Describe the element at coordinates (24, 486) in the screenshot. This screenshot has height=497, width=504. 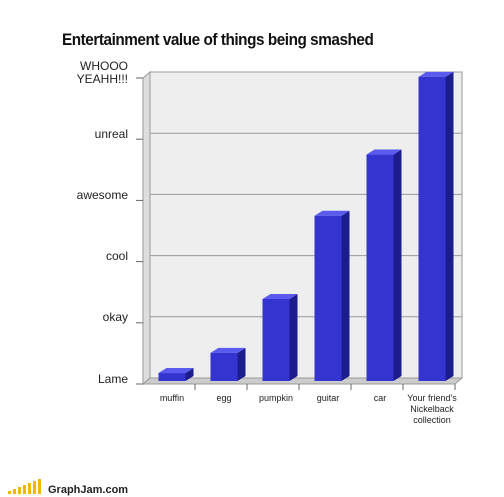
I see `footer-icon` at that location.